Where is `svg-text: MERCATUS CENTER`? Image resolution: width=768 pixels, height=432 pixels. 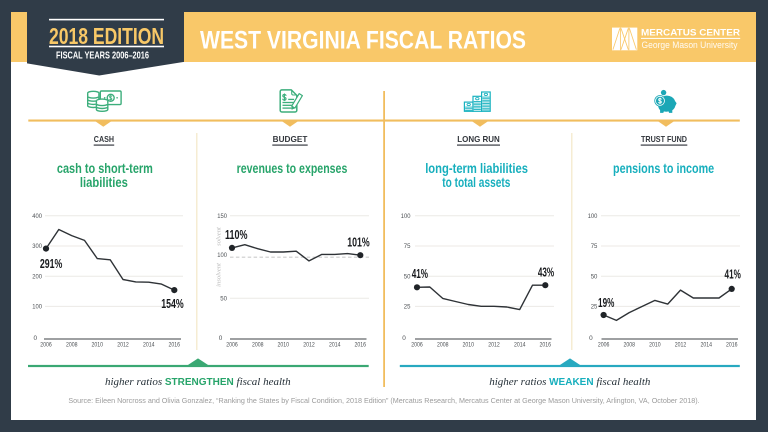
svg-text: MERCATUS CENTER is located at coordinates (690, 32).